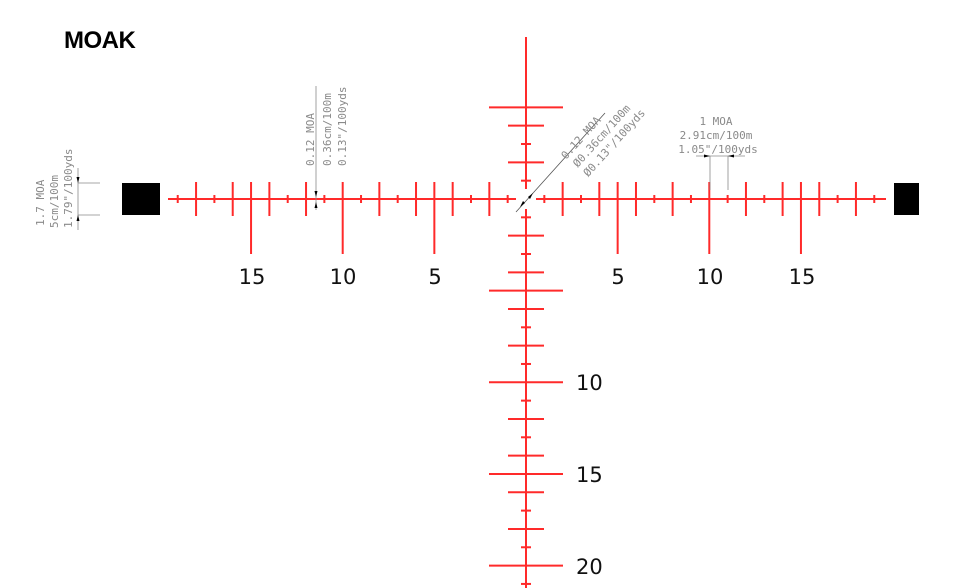  I want to click on v-label-15: 15, so click(589, 475).